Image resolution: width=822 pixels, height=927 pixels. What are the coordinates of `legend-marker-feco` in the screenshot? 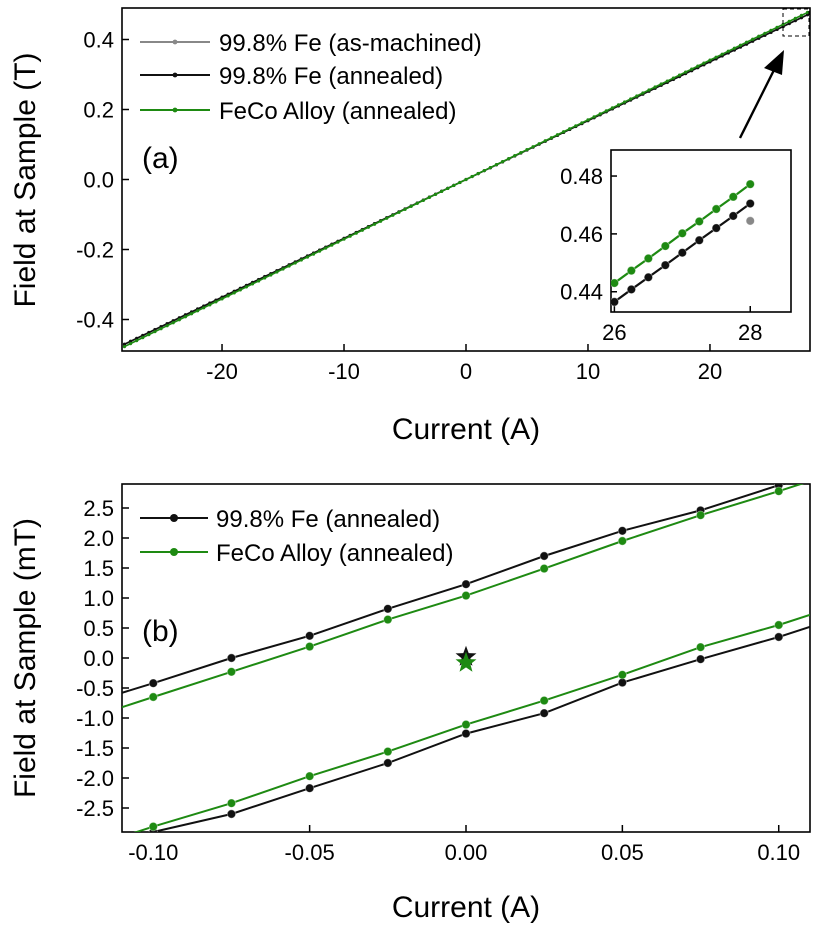 It's located at (175, 110).